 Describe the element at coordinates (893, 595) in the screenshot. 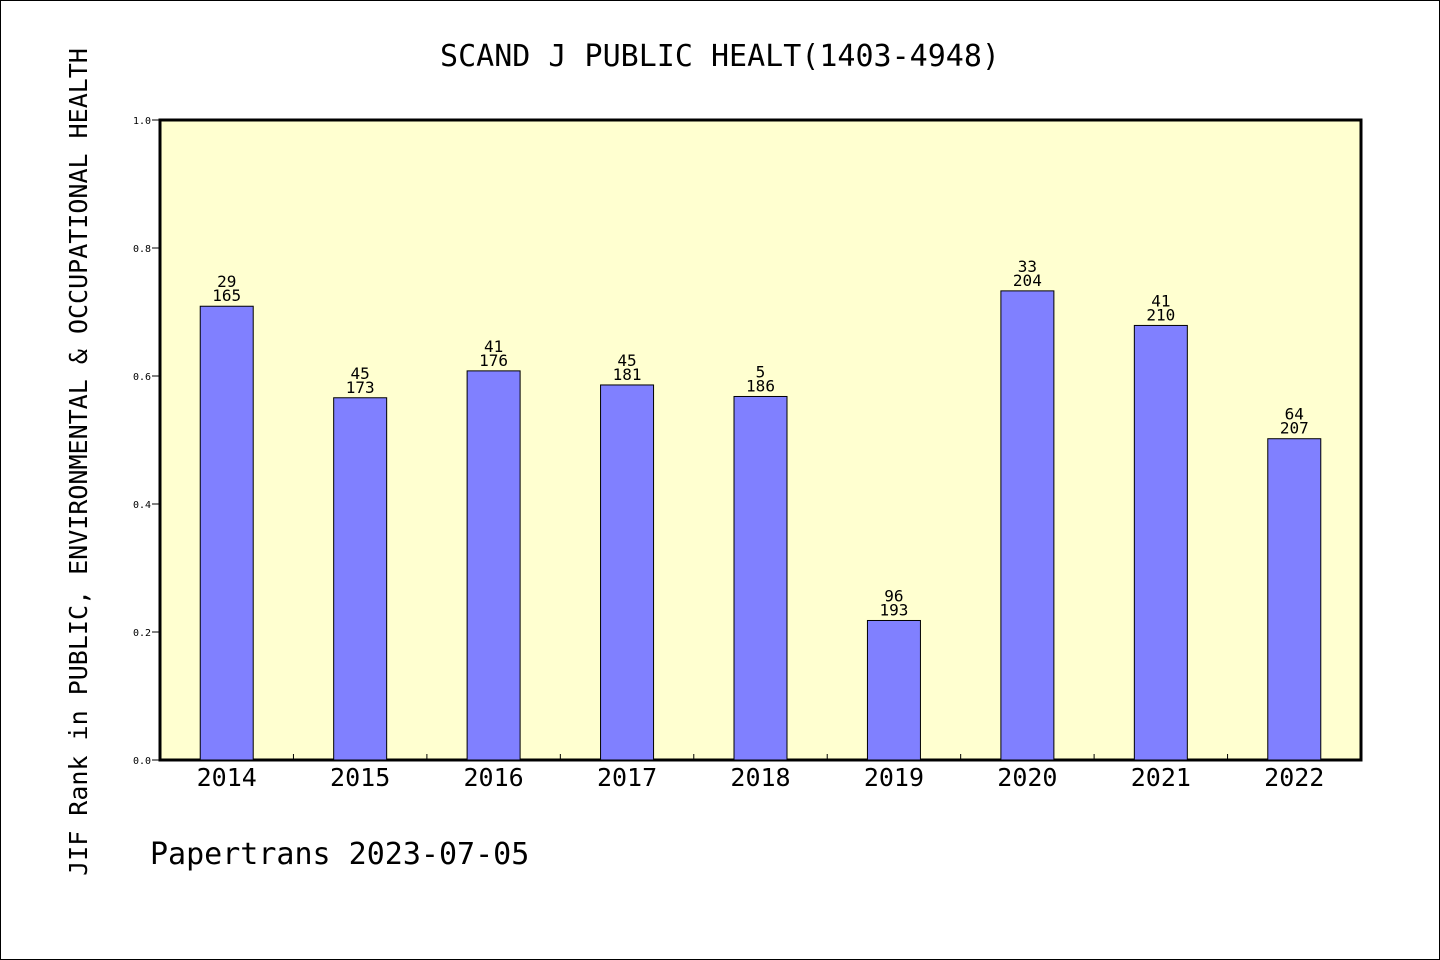

I see `bar-rank-label: 96` at that location.